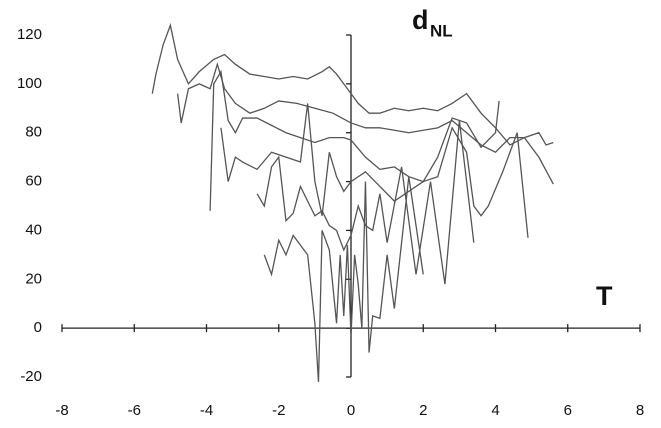 This screenshot has width=661, height=428. I want to click on x-tick-label: -6, so click(134, 410).